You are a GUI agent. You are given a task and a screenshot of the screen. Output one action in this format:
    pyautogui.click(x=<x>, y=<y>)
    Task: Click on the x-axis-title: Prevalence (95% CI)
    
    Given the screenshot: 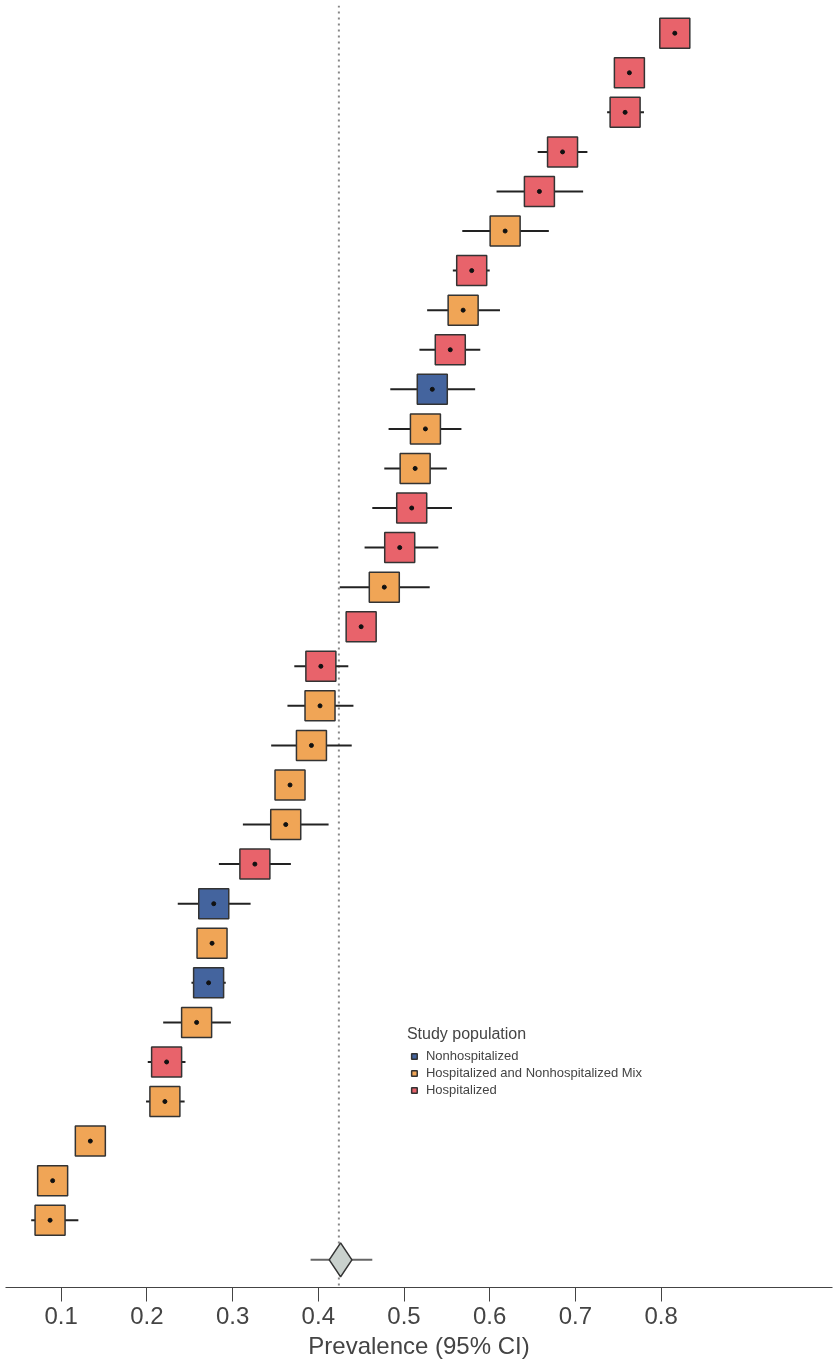 What is the action you would take?
    pyautogui.click(x=419, y=1345)
    